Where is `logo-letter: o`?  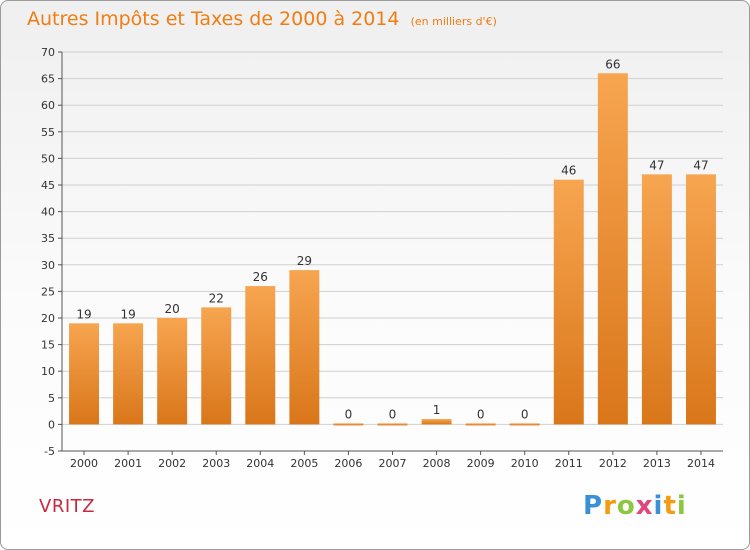 logo-letter: o is located at coordinates (626, 506).